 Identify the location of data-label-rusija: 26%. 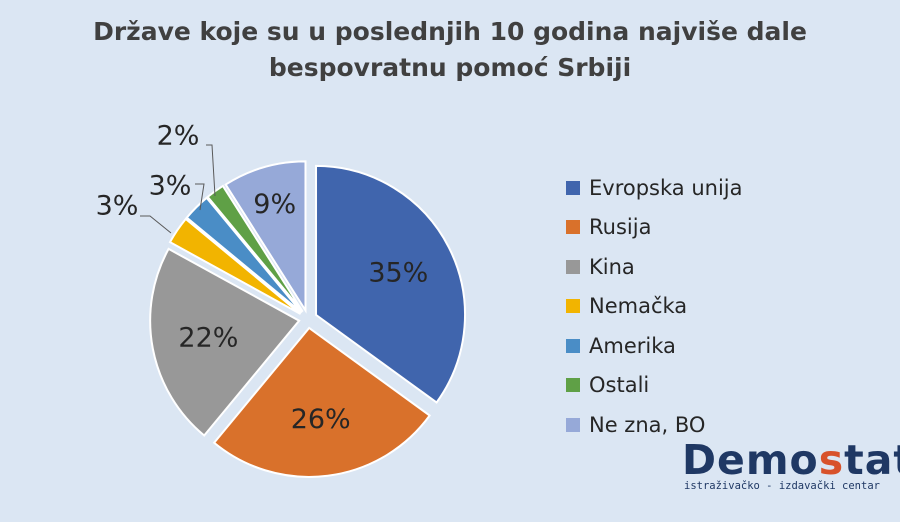
(321, 419).